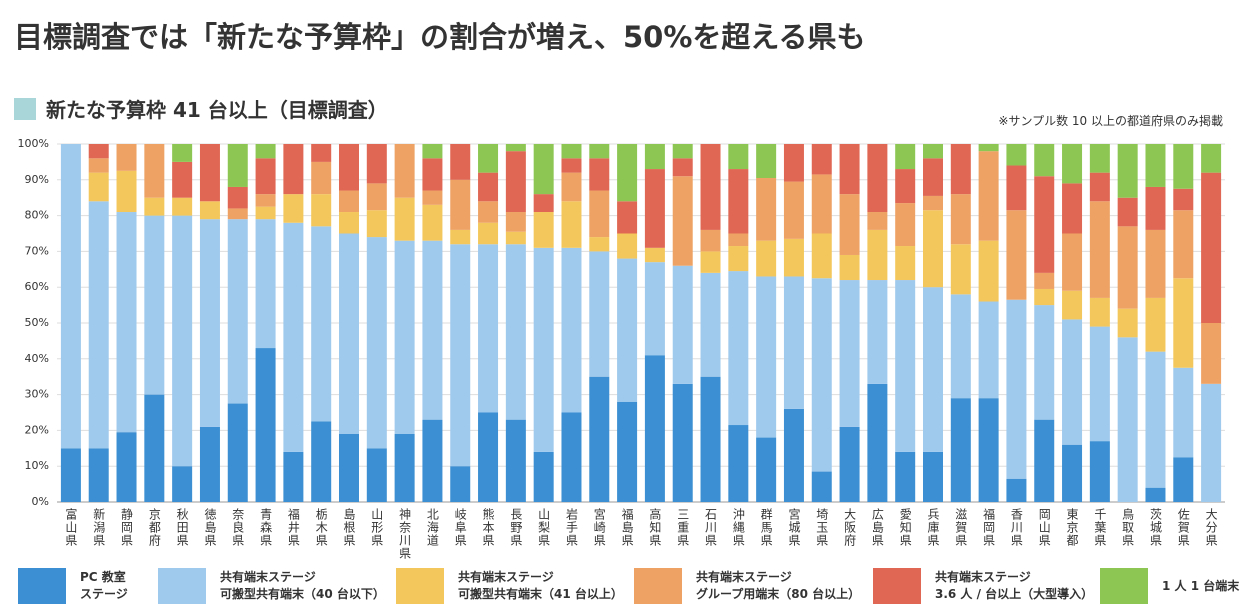 The width and height of the screenshot is (1245, 615). What do you see at coordinates (238, 527) in the screenshot?
I see `x-tick-label: 奈良県` at bounding box center [238, 527].